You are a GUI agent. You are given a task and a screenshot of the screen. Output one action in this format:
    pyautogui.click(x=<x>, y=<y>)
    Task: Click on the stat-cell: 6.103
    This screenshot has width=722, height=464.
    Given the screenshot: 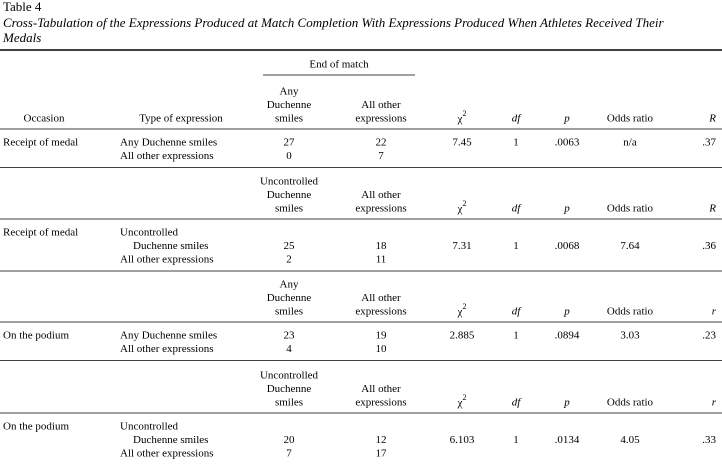 What is the action you would take?
    pyautogui.click(x=462, y=440)
    